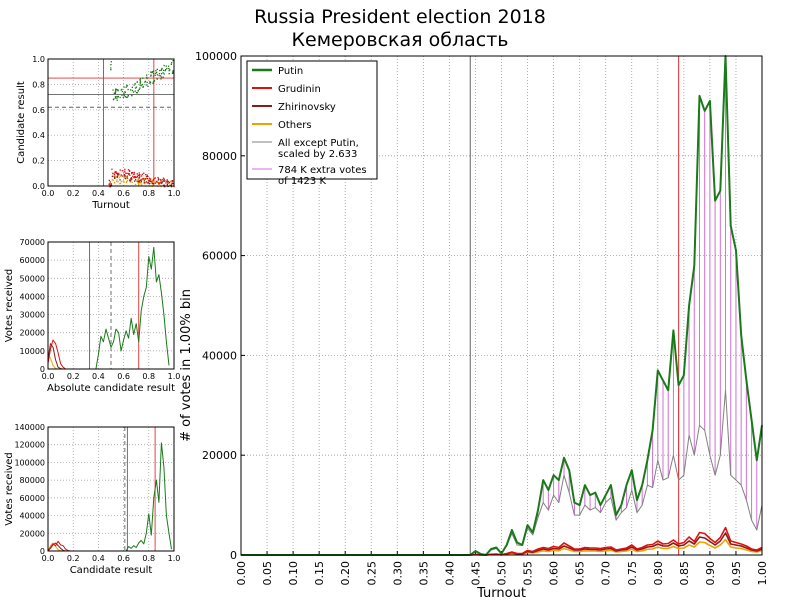 Image resolution: width=800 pixels, height=600 pixels. Describe the element at coordinates (475, 573) in the screenshot. I see `main-x-tick-label: 0.45` at that location.